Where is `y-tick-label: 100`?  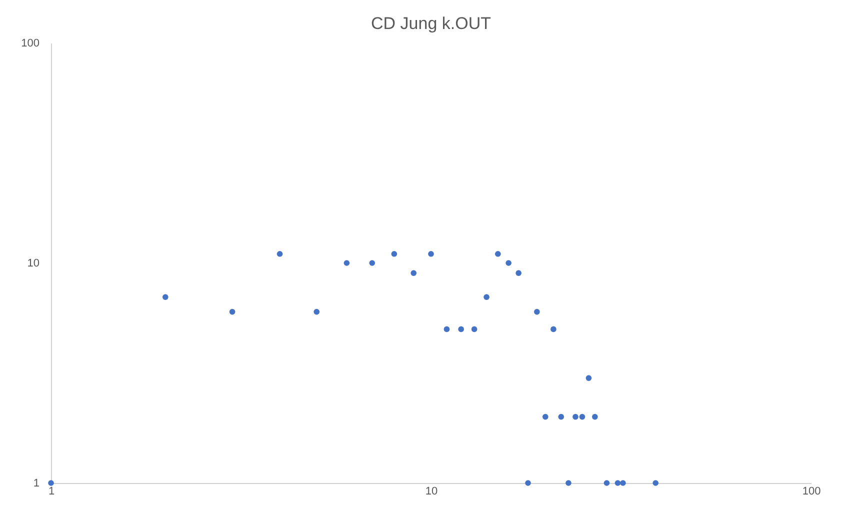 y-tick-label: 100 is located at coordinates (30, 44).